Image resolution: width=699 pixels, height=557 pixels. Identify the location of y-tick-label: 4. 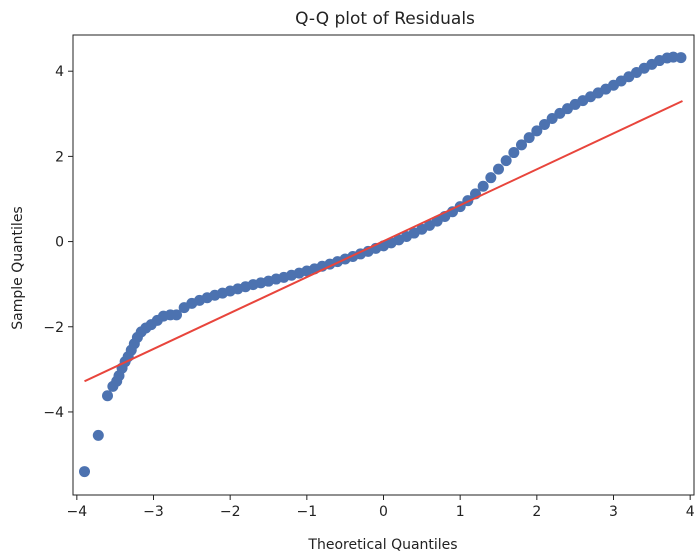
(59, 72).